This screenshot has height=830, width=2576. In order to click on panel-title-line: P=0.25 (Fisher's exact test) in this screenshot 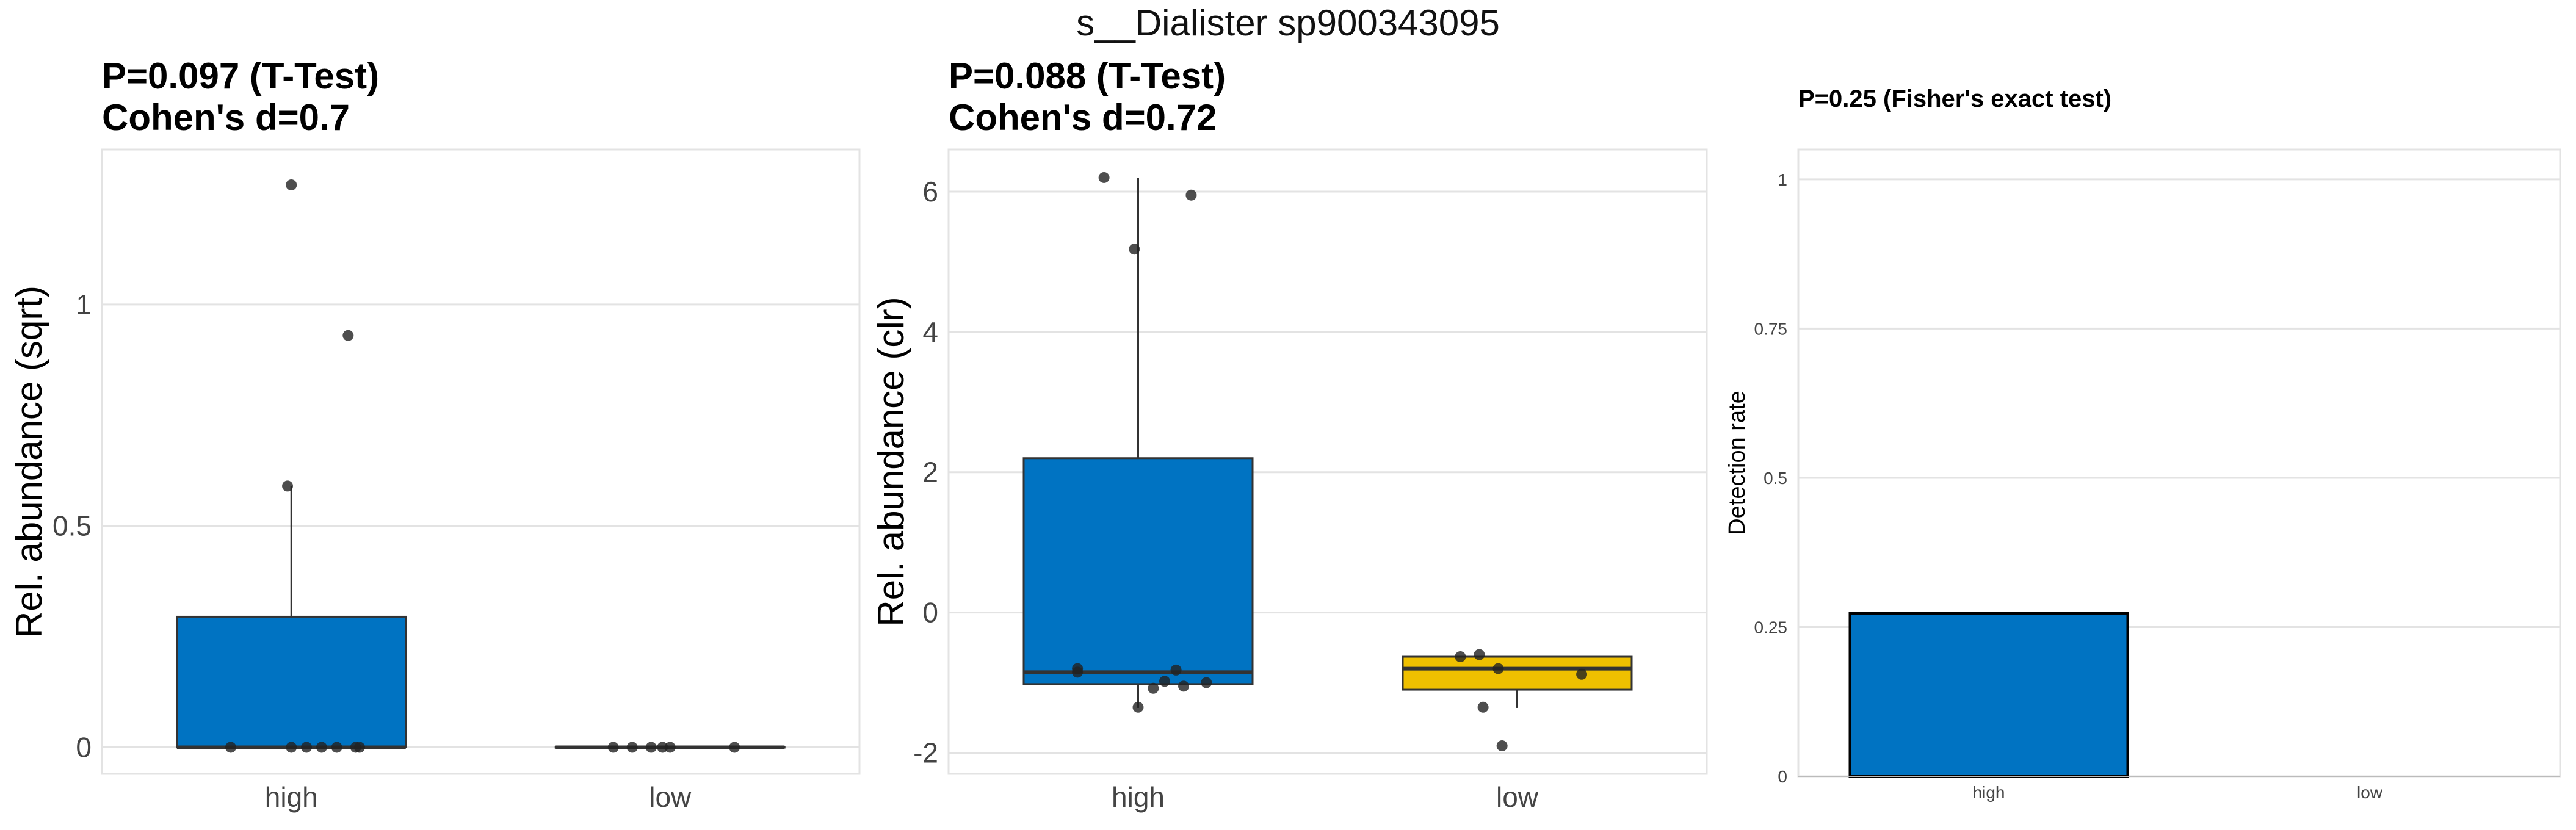, I will do `click(1954, 98)`.